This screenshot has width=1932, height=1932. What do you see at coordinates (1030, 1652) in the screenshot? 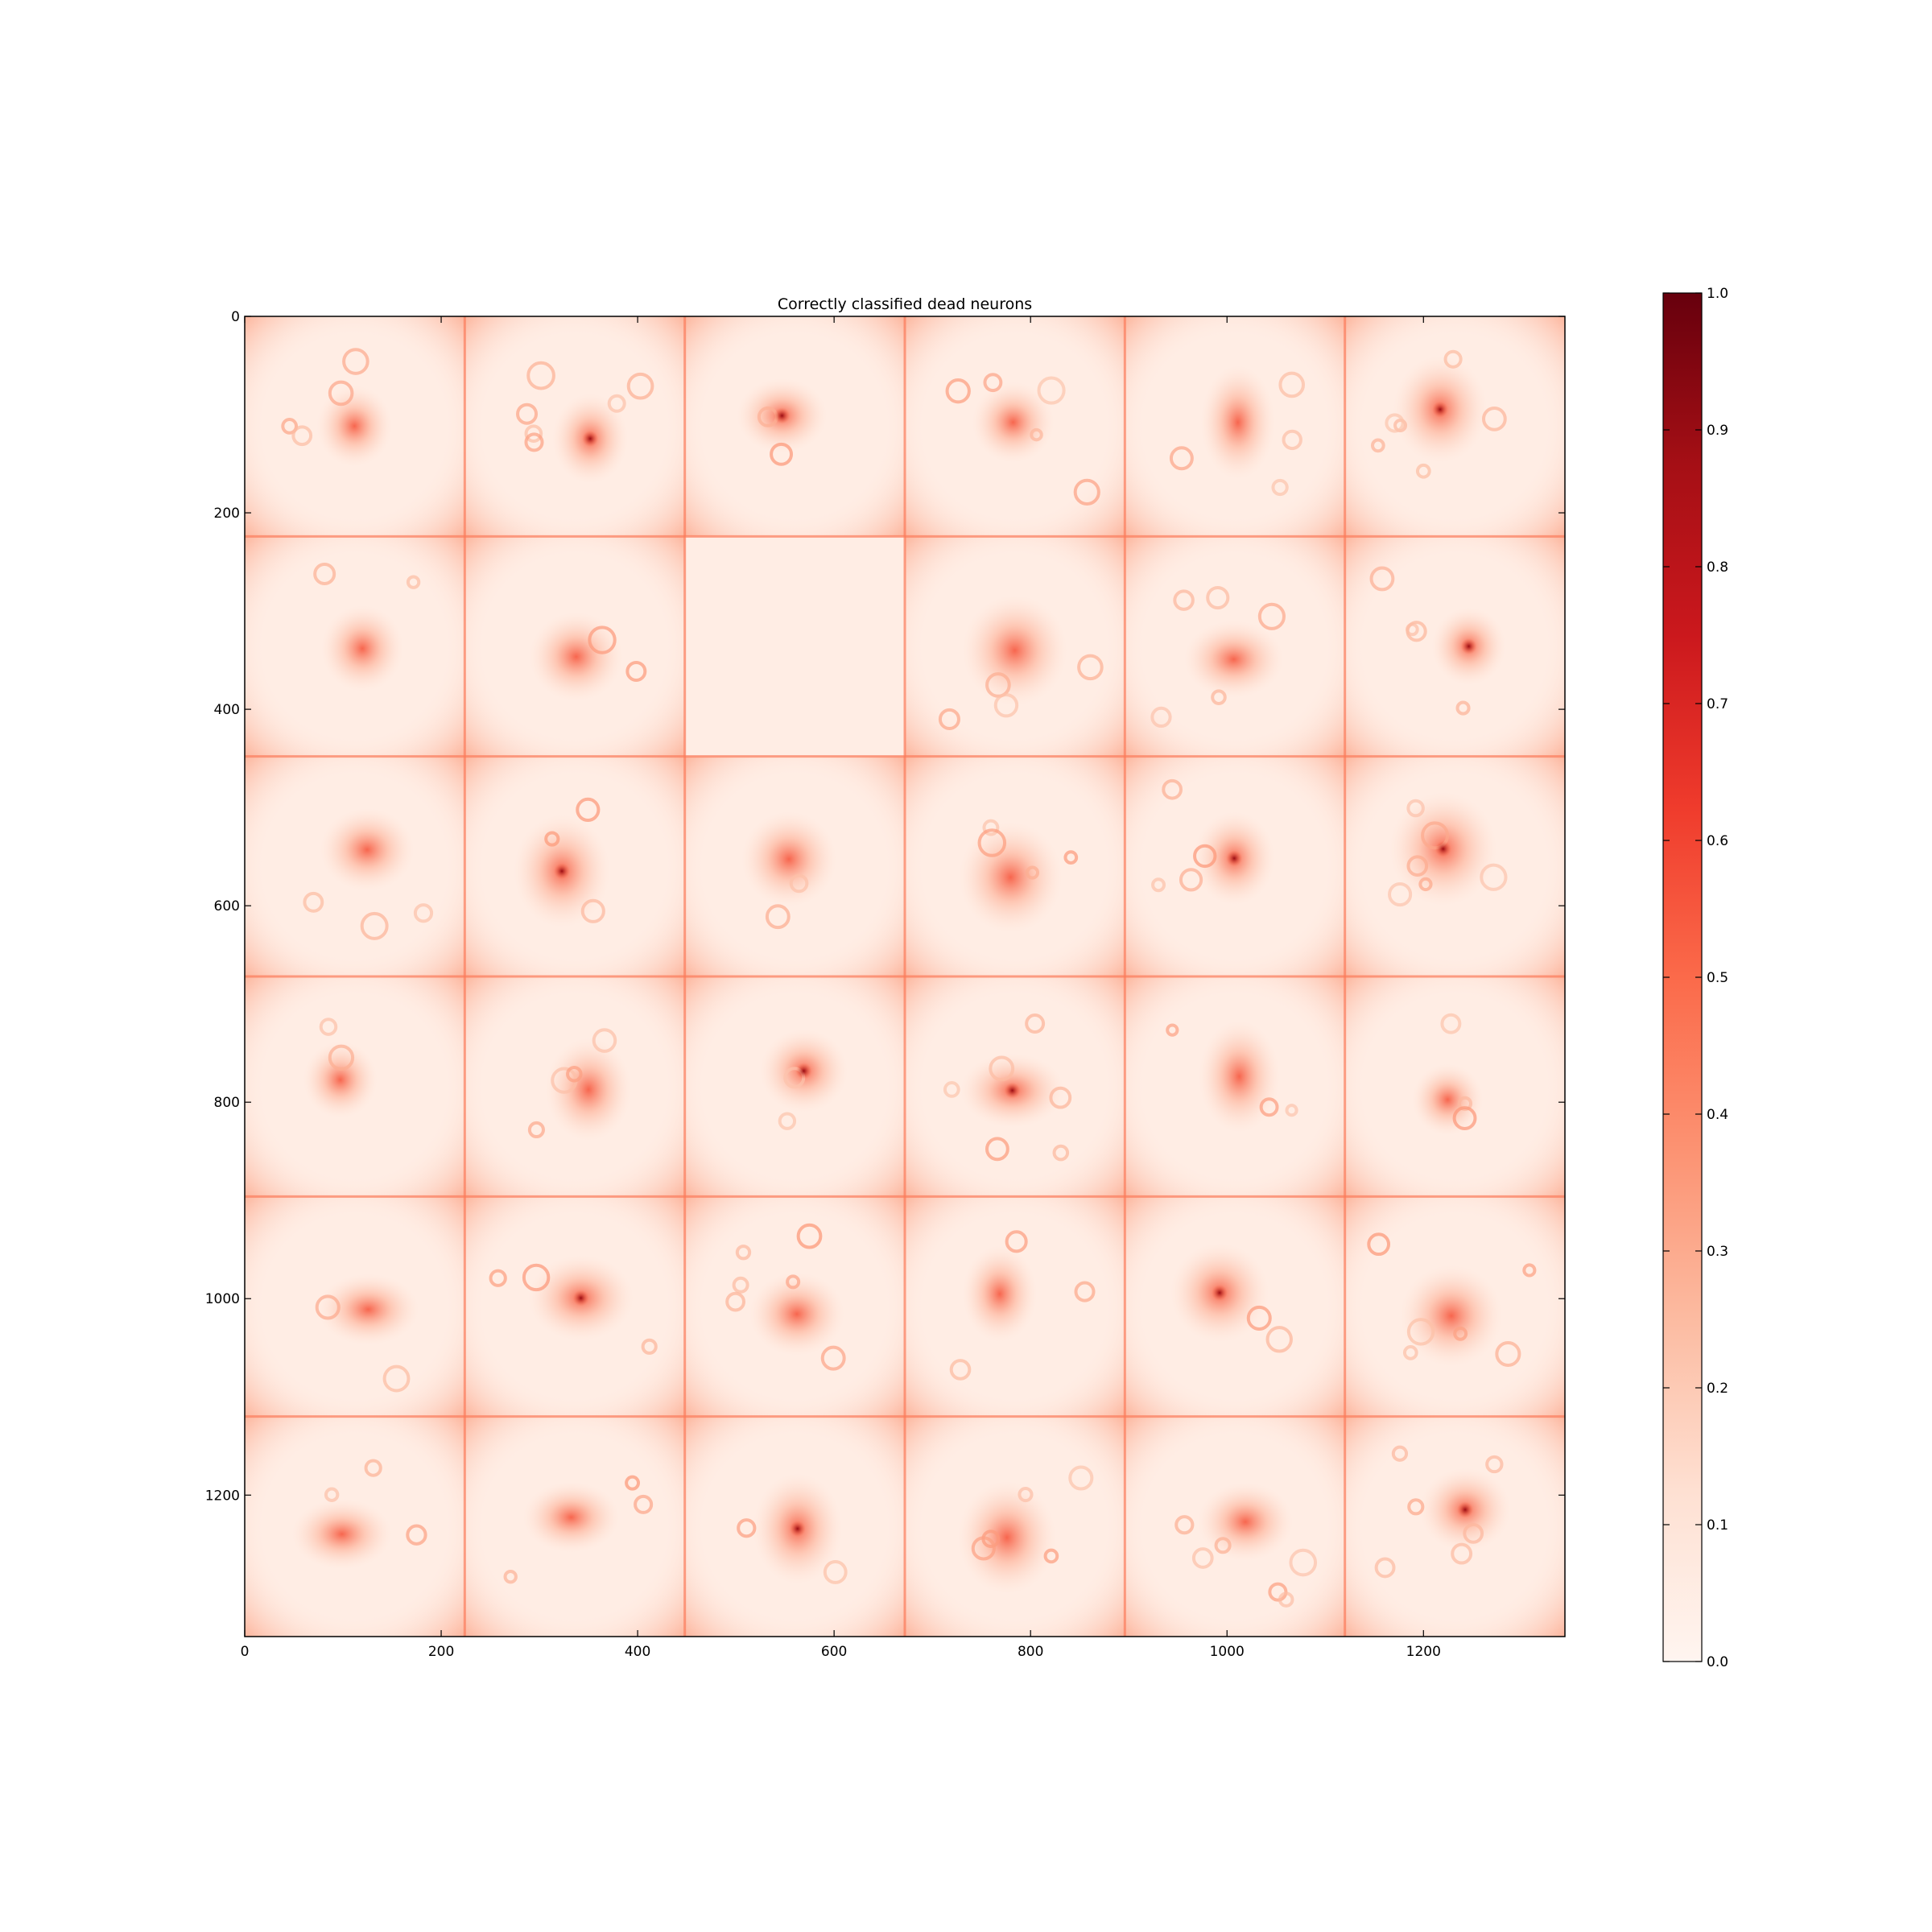
I see `x-tick-label: 800` at bounding box center [1030, 1652].